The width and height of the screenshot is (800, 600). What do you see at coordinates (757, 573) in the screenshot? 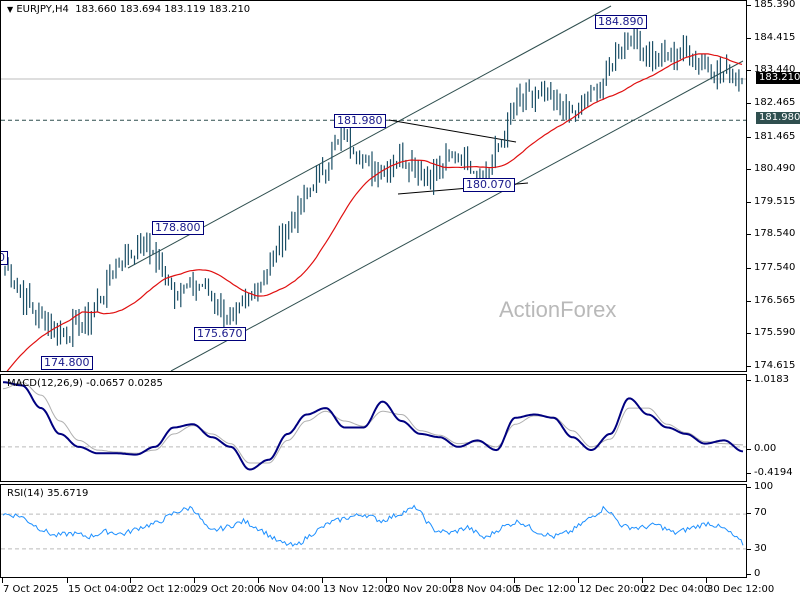
I see `axis-tick-label: 0` at bounding box center [757, 573].